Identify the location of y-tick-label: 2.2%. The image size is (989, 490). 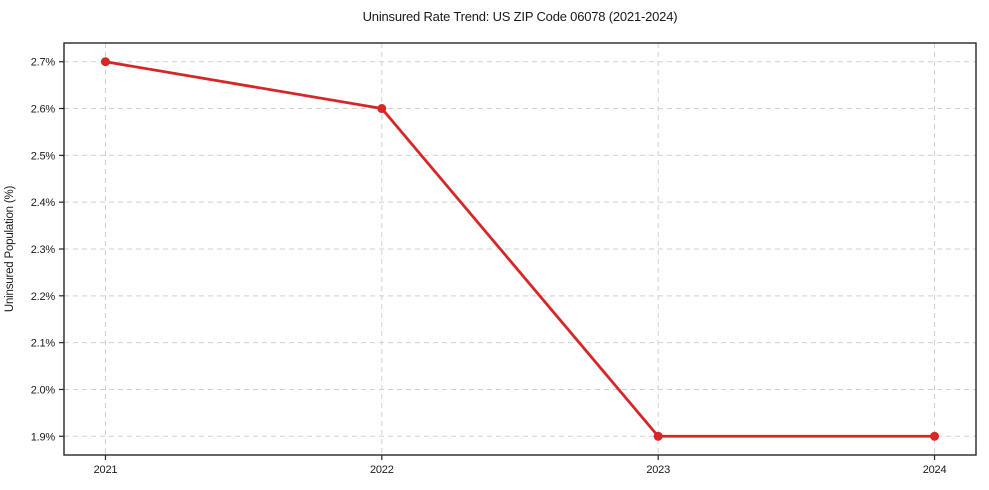
(43, 297).